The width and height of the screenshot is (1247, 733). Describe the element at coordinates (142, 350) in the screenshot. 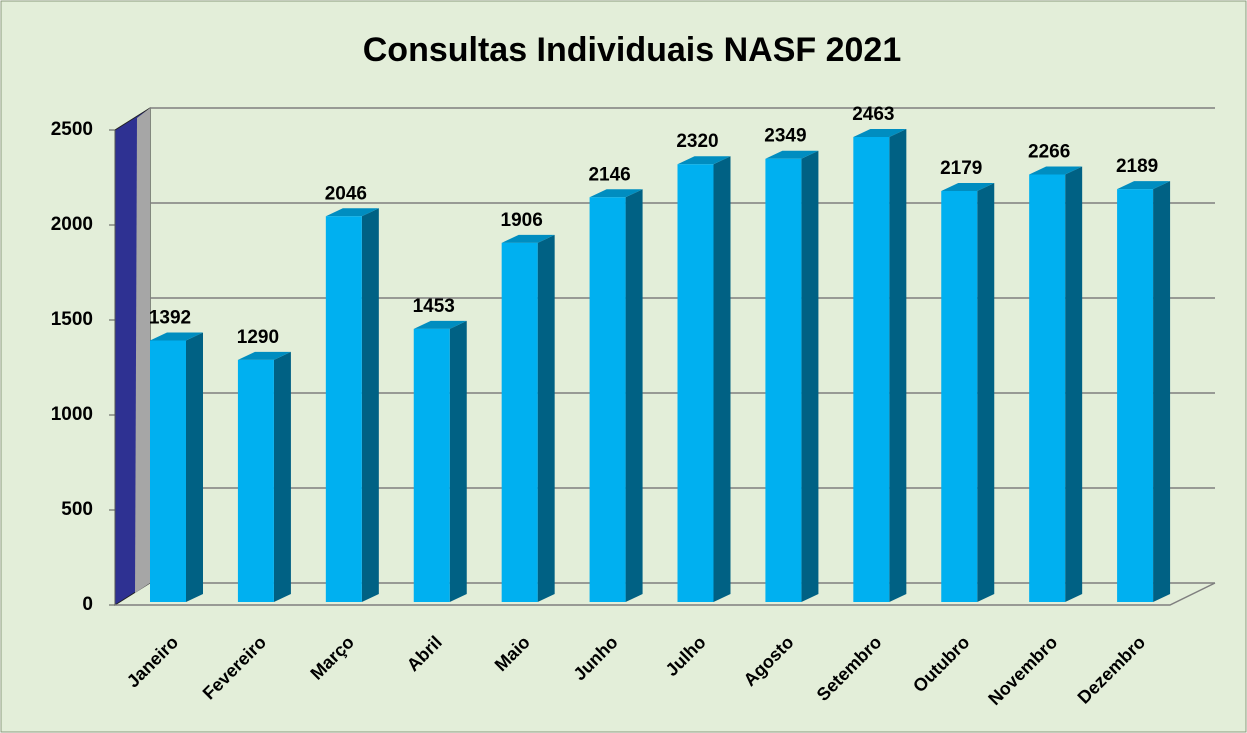

I see `side-wall-shade` at that location.